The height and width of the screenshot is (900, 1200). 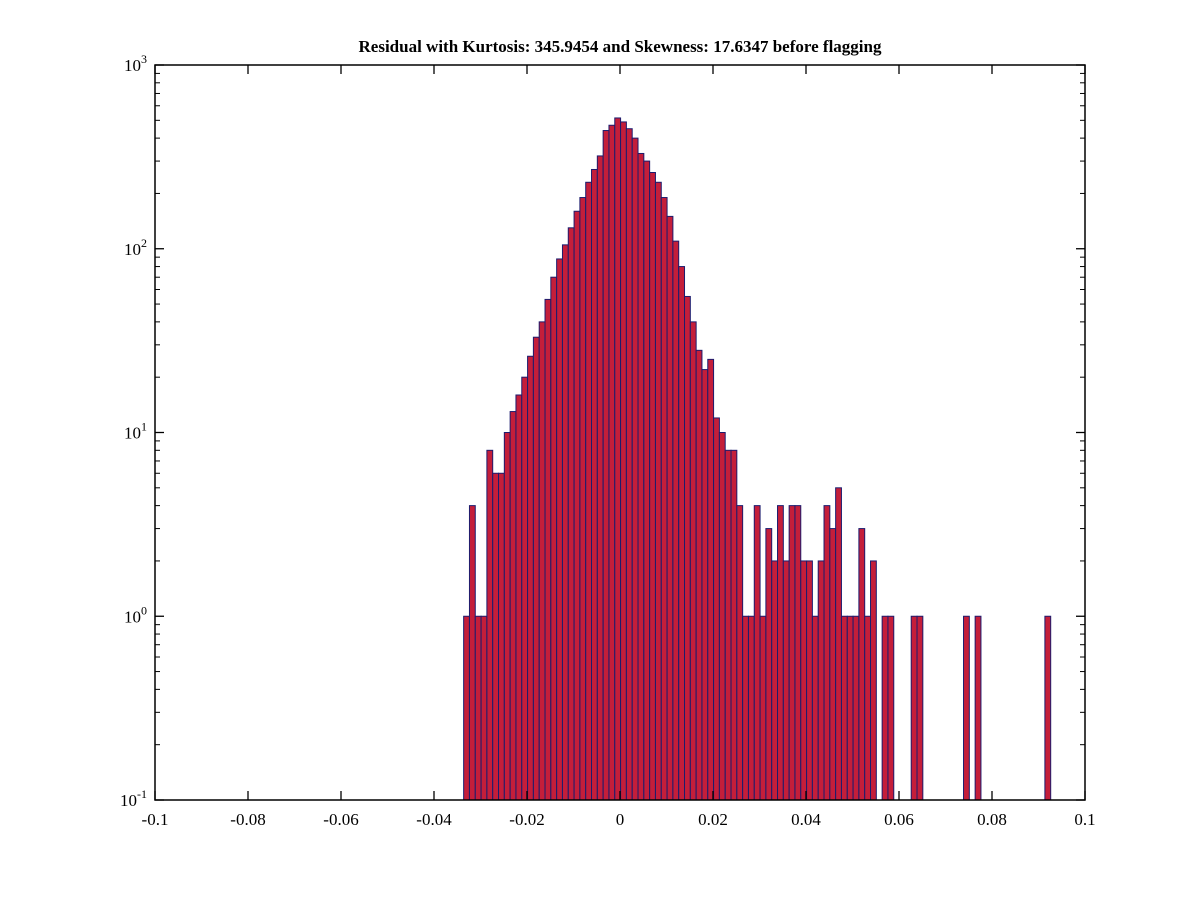 I want to click on y-tick-label: 10², so click(x=135, y=247).